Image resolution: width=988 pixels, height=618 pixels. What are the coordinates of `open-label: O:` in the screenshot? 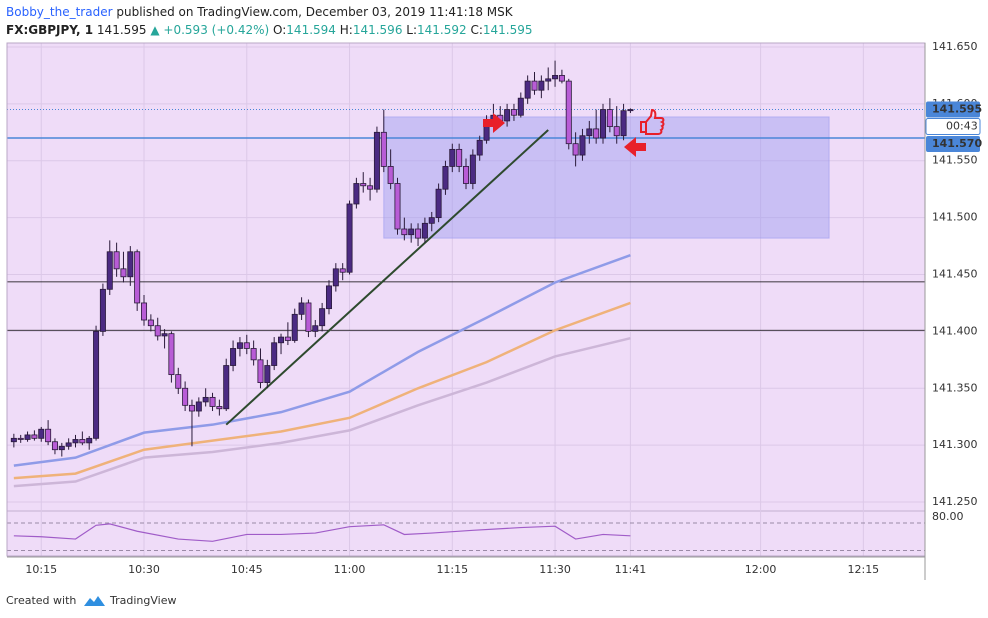 It's located at (279, 30).